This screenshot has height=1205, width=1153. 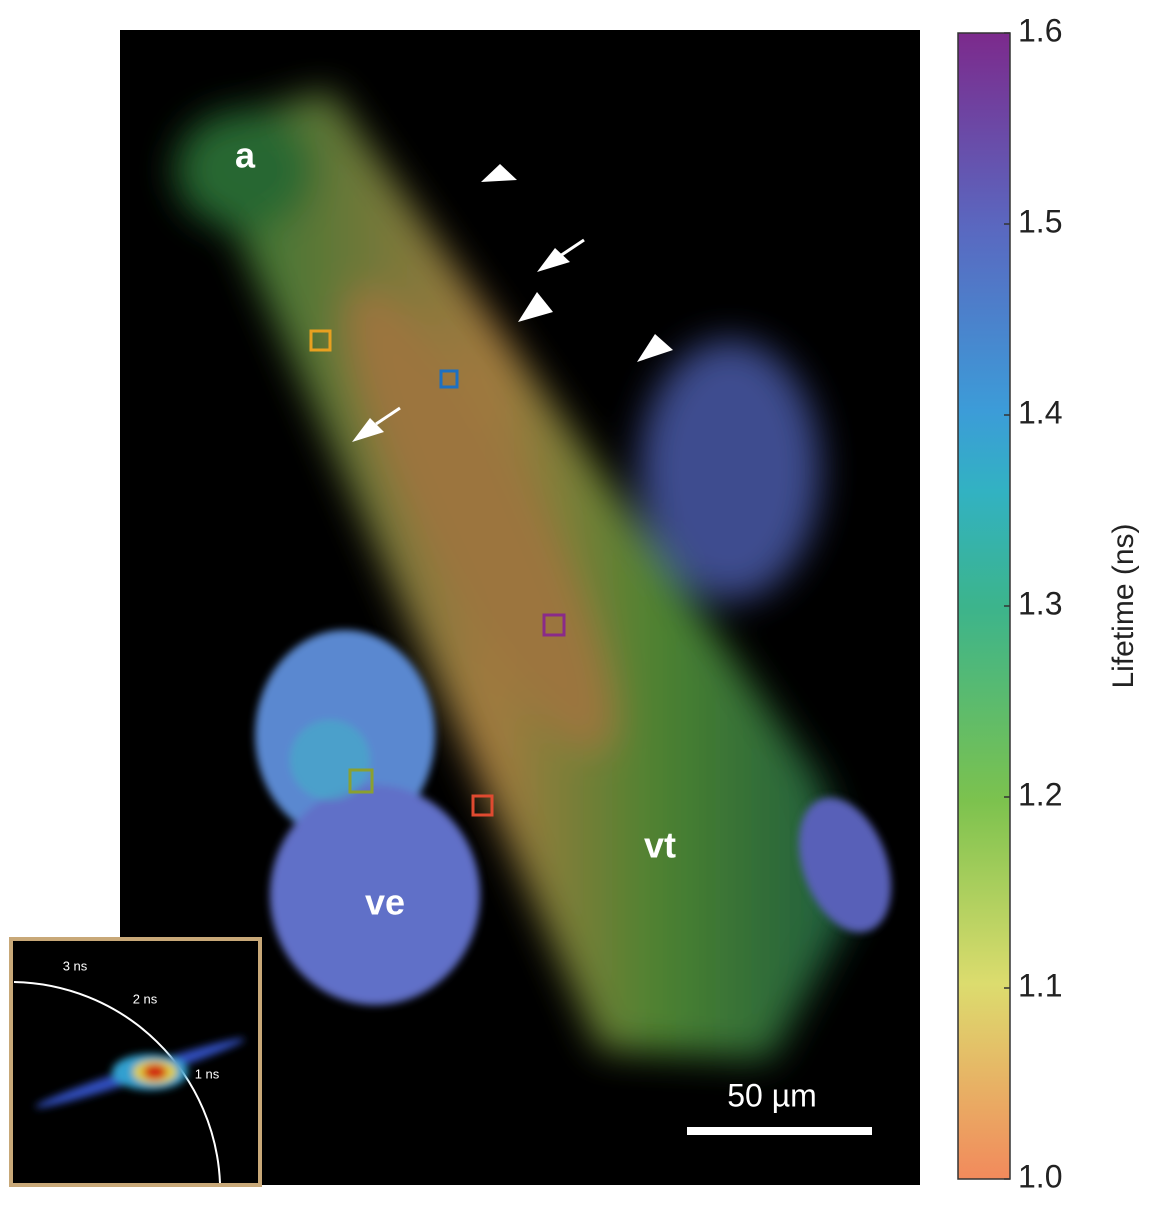 I want to click on inset: 3 ns 2 ns 1 ns, so click(x=135, y=1062).